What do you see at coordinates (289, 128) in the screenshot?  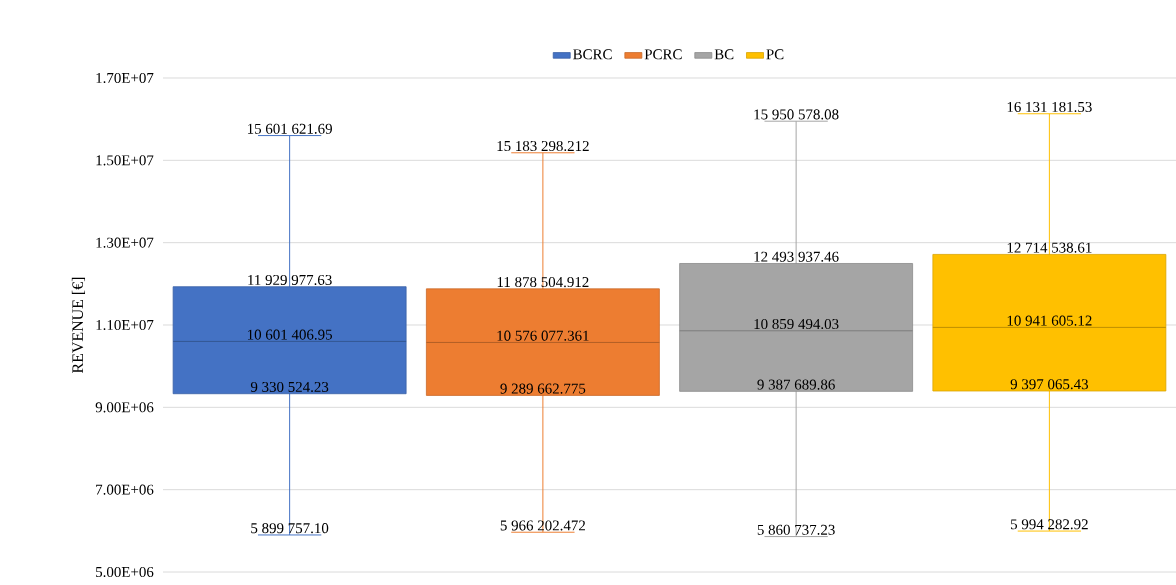 I see `text: 15 601 621.69` at bounding box center [289, 128].